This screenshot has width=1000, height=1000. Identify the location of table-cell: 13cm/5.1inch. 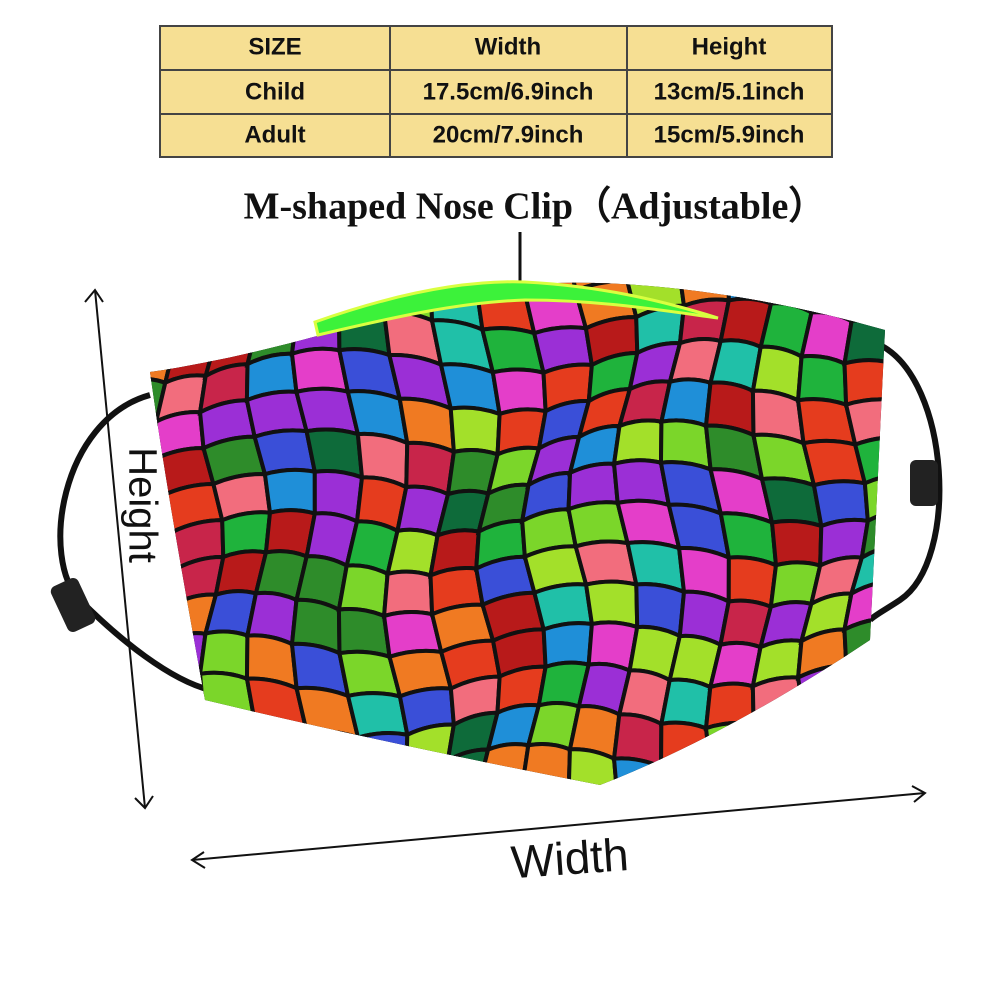
(729, 91).